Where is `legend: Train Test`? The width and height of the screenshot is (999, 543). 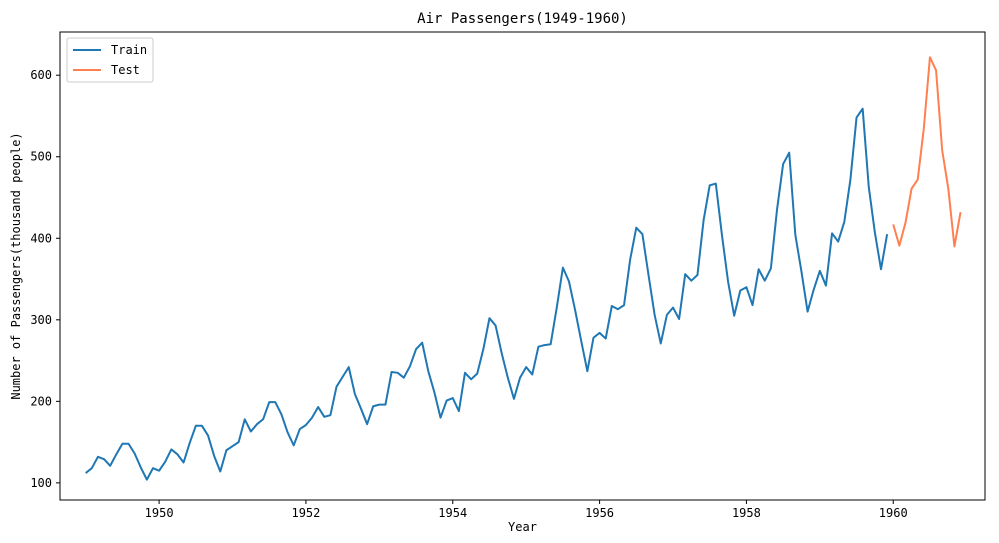 legend: Train Test is located at coordinates (110, 60).